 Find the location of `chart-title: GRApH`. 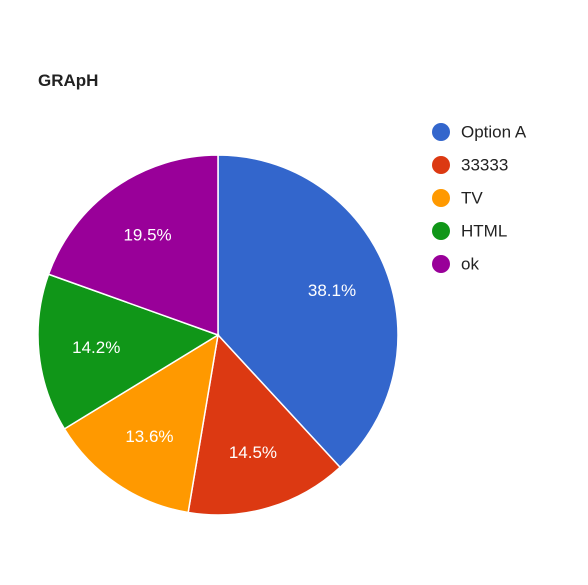

chart-title: GRApH is located at coordinates (68, 80).